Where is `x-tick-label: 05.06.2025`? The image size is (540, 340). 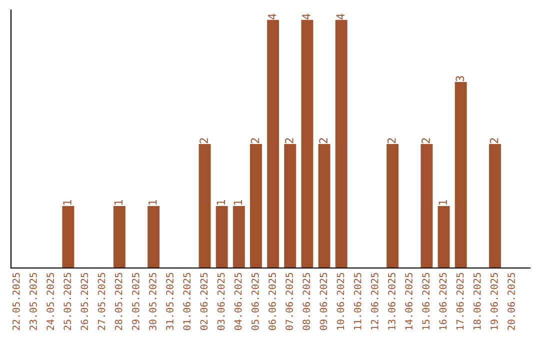
x-tick-label: 05.06.2025 is located at coordinates (255, 301).